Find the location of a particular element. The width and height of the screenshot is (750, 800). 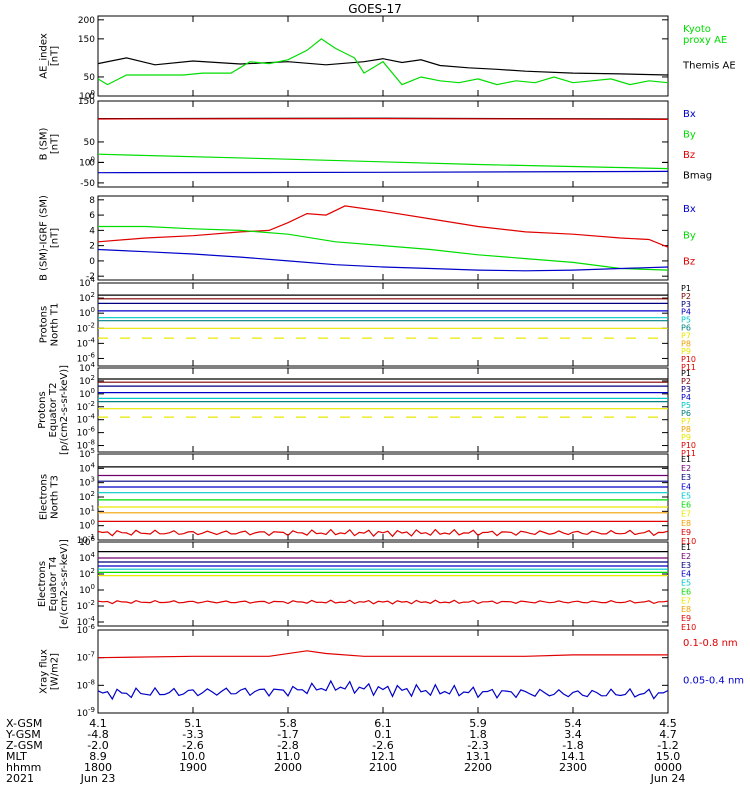

legend-entry: Kyoto is located at coordinates (697, 29).